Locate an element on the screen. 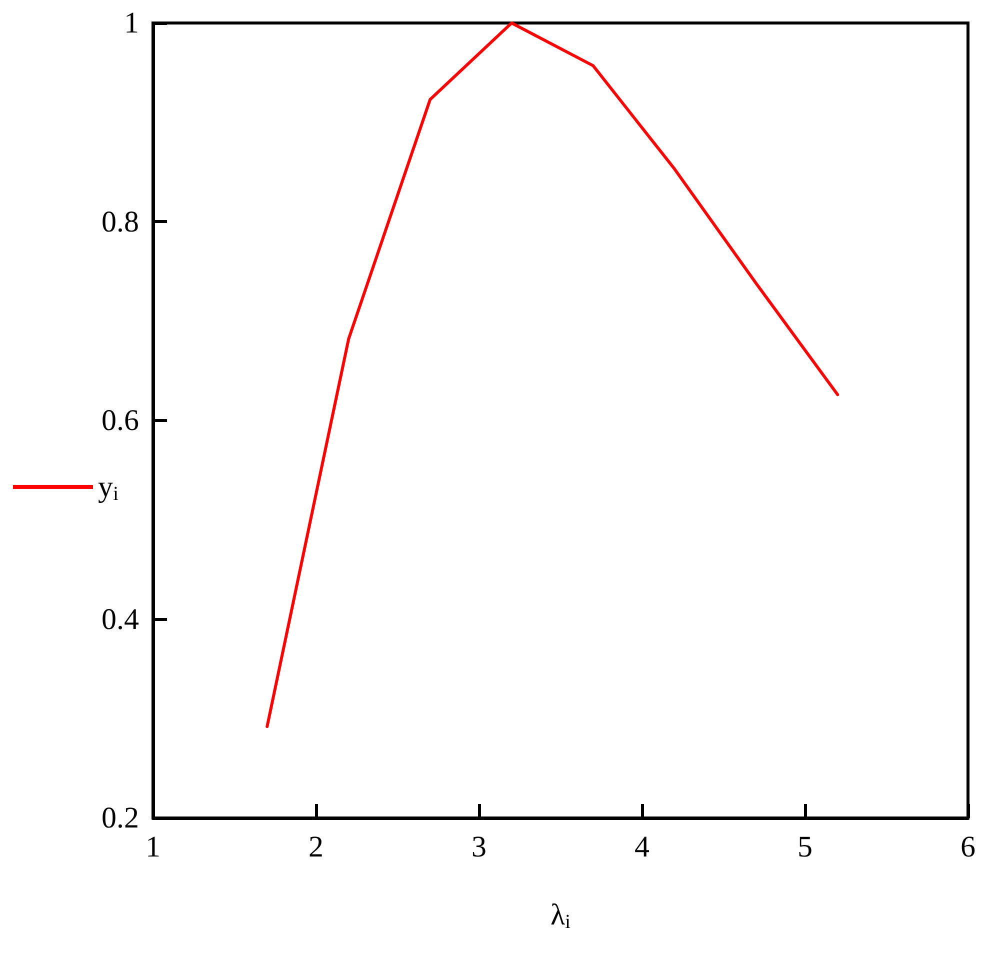 The width and height of the screenshot is (996, 979). x-tick-label: 5 is located at coordinates (805, 847).